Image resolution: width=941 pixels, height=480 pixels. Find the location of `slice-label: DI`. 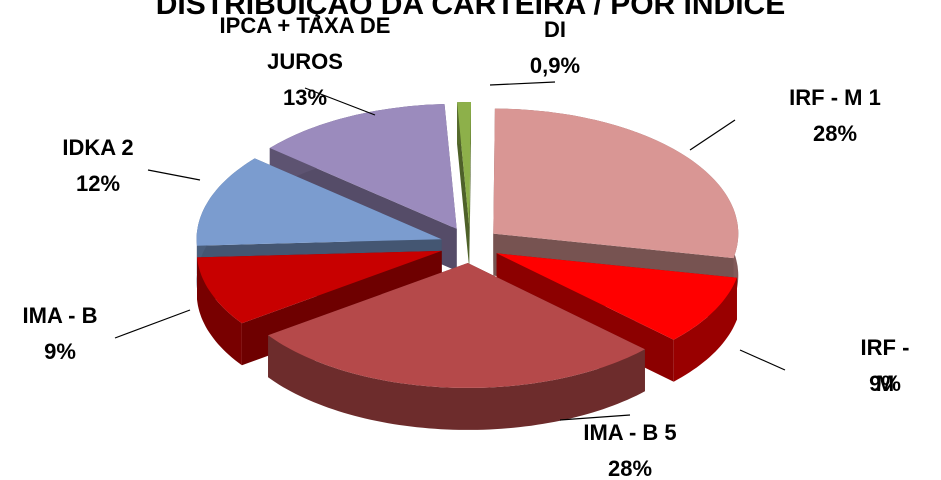

slice-label: DI is located at coordinates (555, 29).